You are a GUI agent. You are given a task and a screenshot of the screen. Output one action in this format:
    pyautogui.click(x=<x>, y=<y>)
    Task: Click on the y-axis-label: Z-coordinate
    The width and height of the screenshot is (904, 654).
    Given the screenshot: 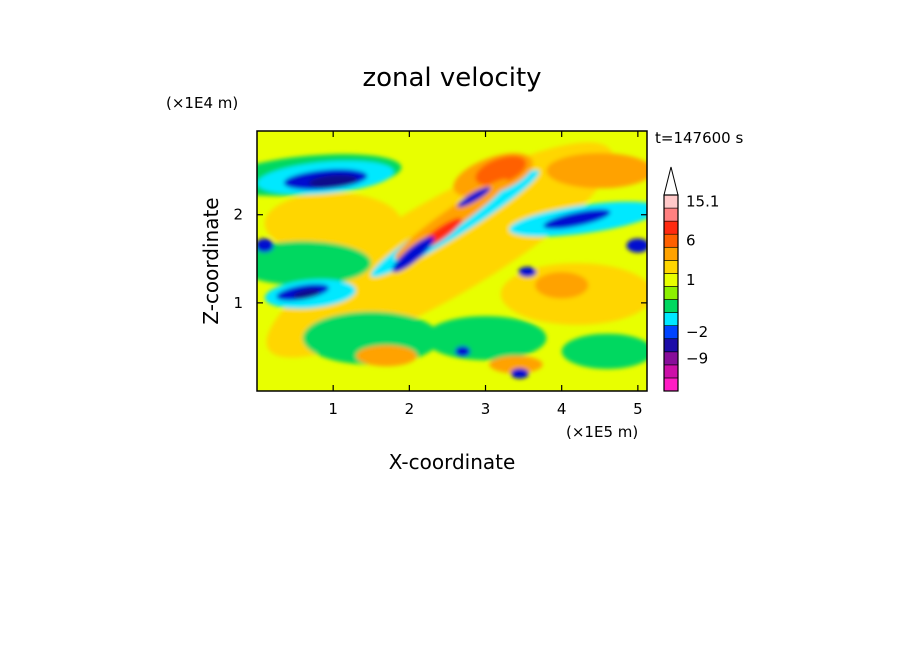 What is the action you would take?
    pyautogui.click(x=211, y=260)
    